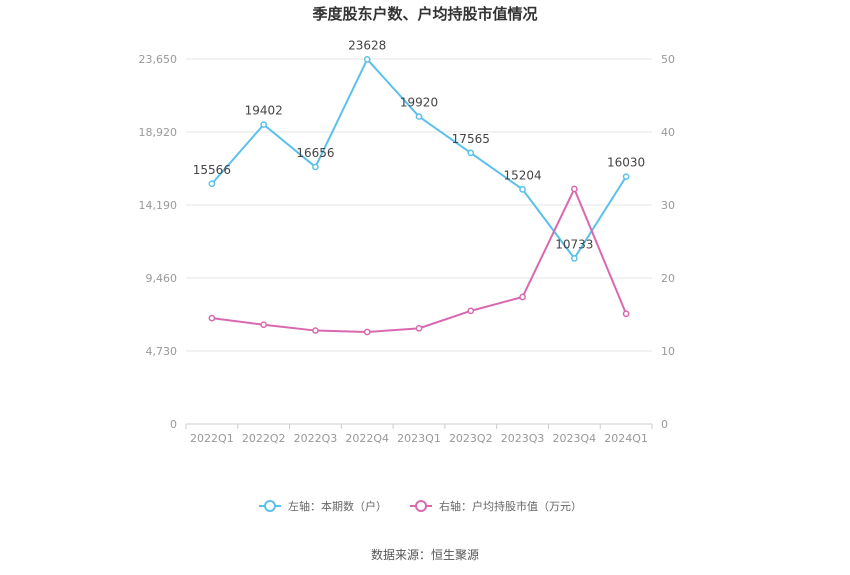 This screenshot has width=850, height=575. Describe the element at coordinates (626, 163) in the screenshot. I see `data-label: 16030` at that location.